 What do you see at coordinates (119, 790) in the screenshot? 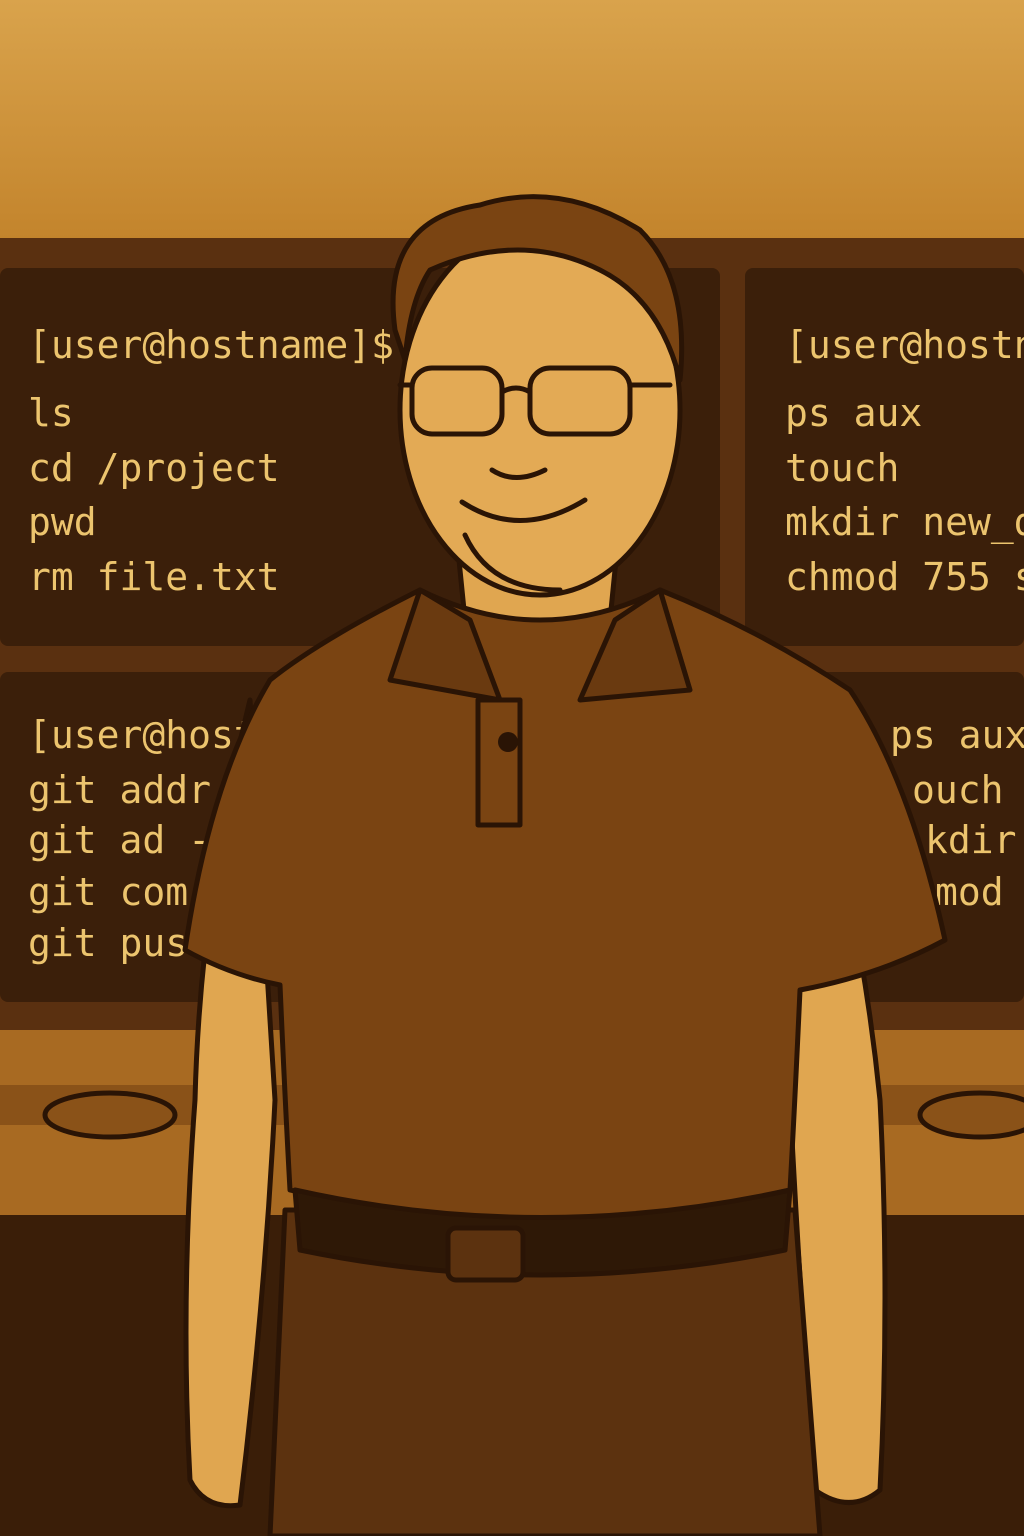
I see `terminal-line: git addr` at bounding box center [119, 790].